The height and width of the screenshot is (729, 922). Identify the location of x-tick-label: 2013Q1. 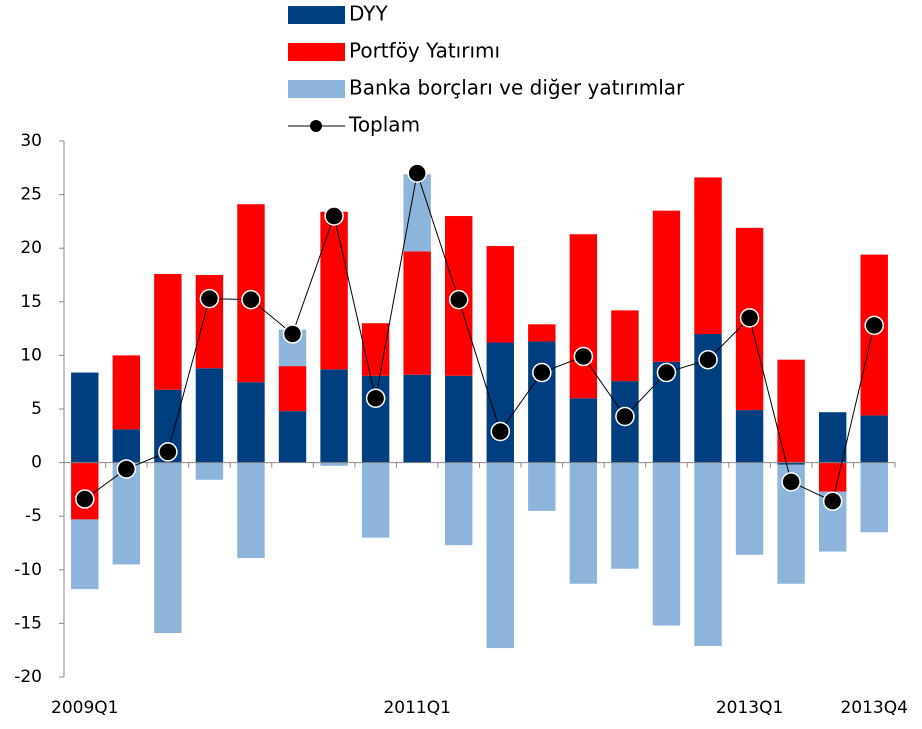
(749, 708).